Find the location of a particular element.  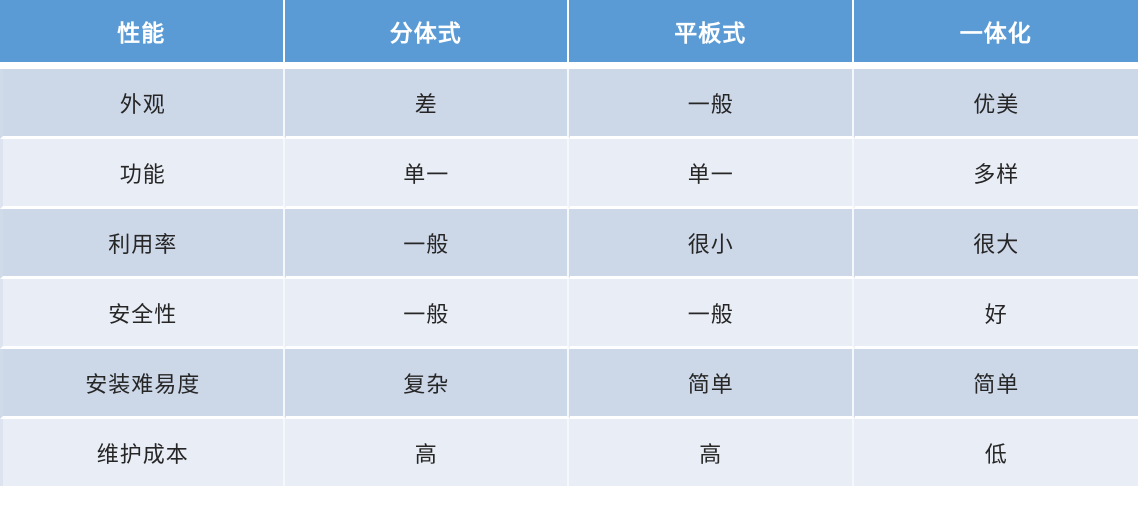

cell-integrated-value: 低 is located at coordinates (995, 452).